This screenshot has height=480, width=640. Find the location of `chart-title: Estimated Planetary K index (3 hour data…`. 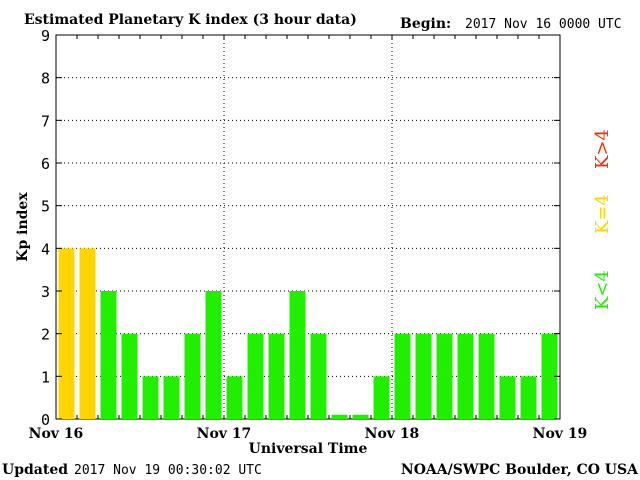

chart-title: Estimated Planetary K index (3 hour data… is located at coordinates (190, 20).